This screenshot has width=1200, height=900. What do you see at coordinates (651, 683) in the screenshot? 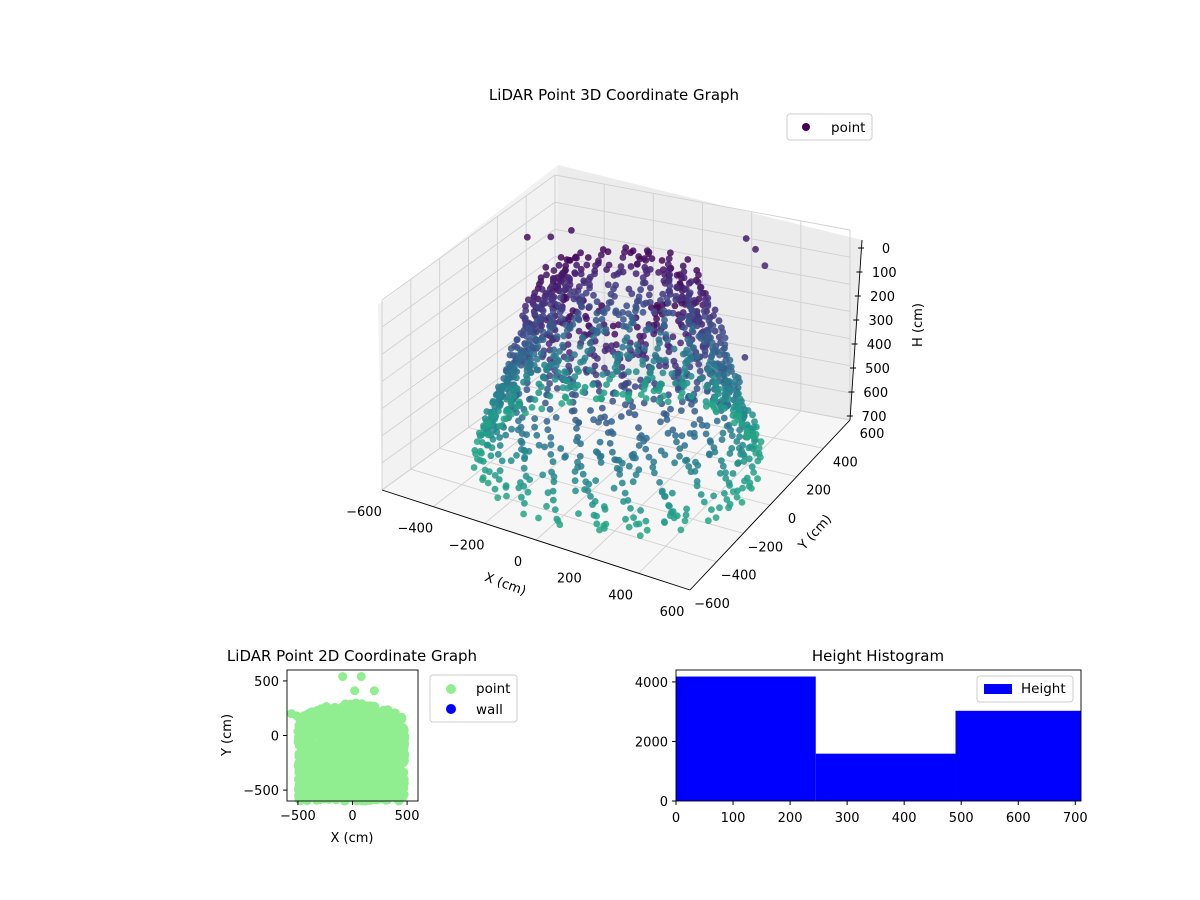
I see `y-tick-label-histogram: 4000` at bounding box center [651, 683].